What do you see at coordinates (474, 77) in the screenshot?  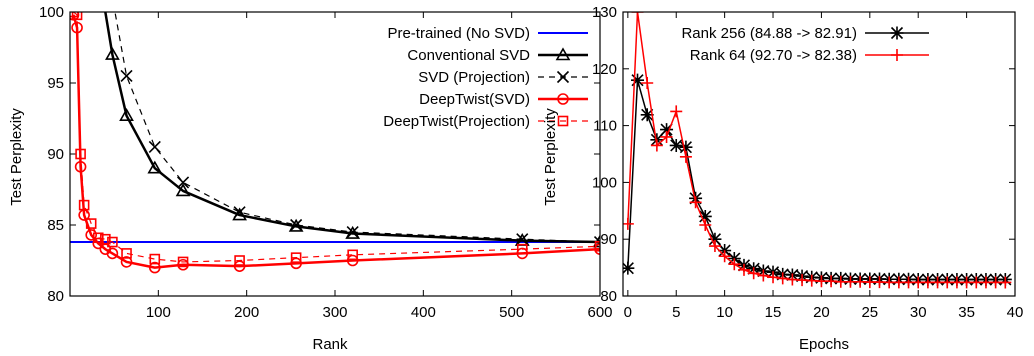 I see `chart0-legend-label-2: SVD (Projection)` at bounding box center [474, 77].